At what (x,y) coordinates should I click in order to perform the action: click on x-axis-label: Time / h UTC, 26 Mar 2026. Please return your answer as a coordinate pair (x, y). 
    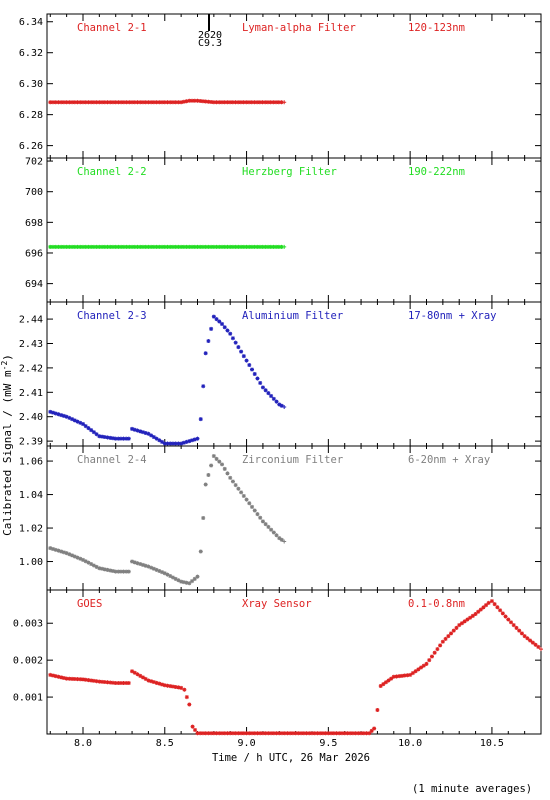
    Looking at the image, I should click on (291, 758).